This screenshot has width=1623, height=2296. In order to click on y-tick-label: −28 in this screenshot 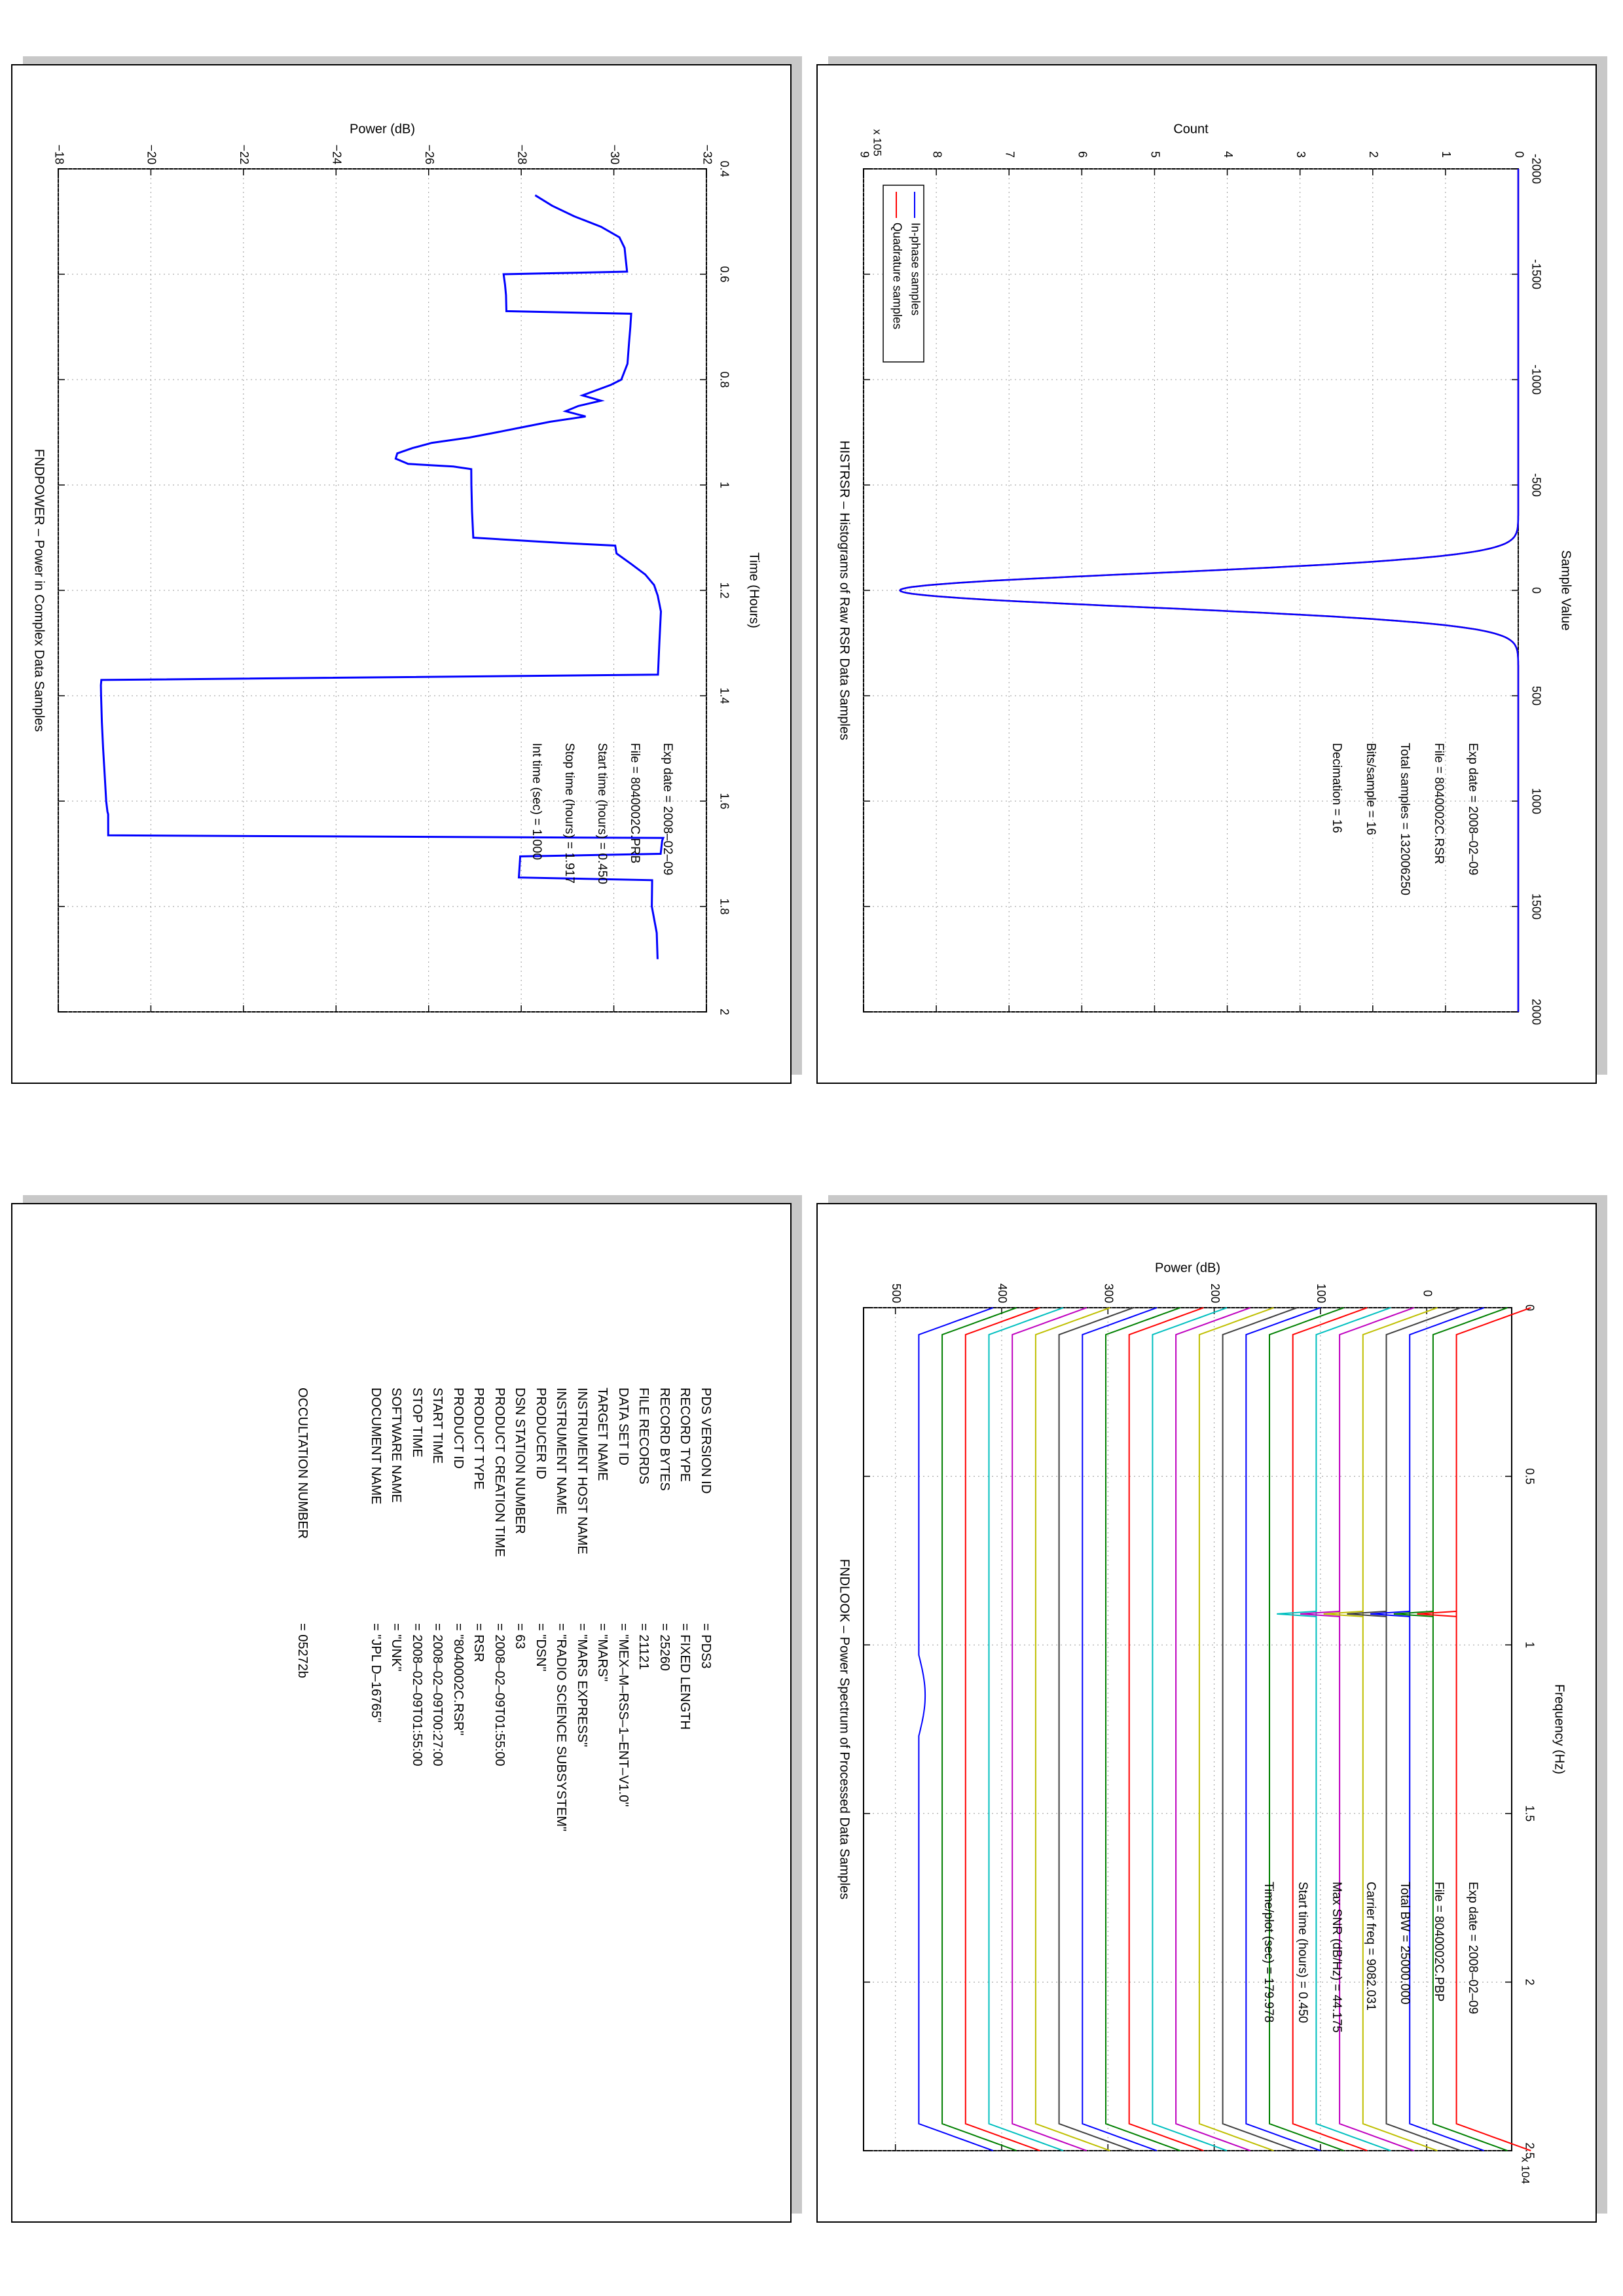, I will do `click(521, 155)`.